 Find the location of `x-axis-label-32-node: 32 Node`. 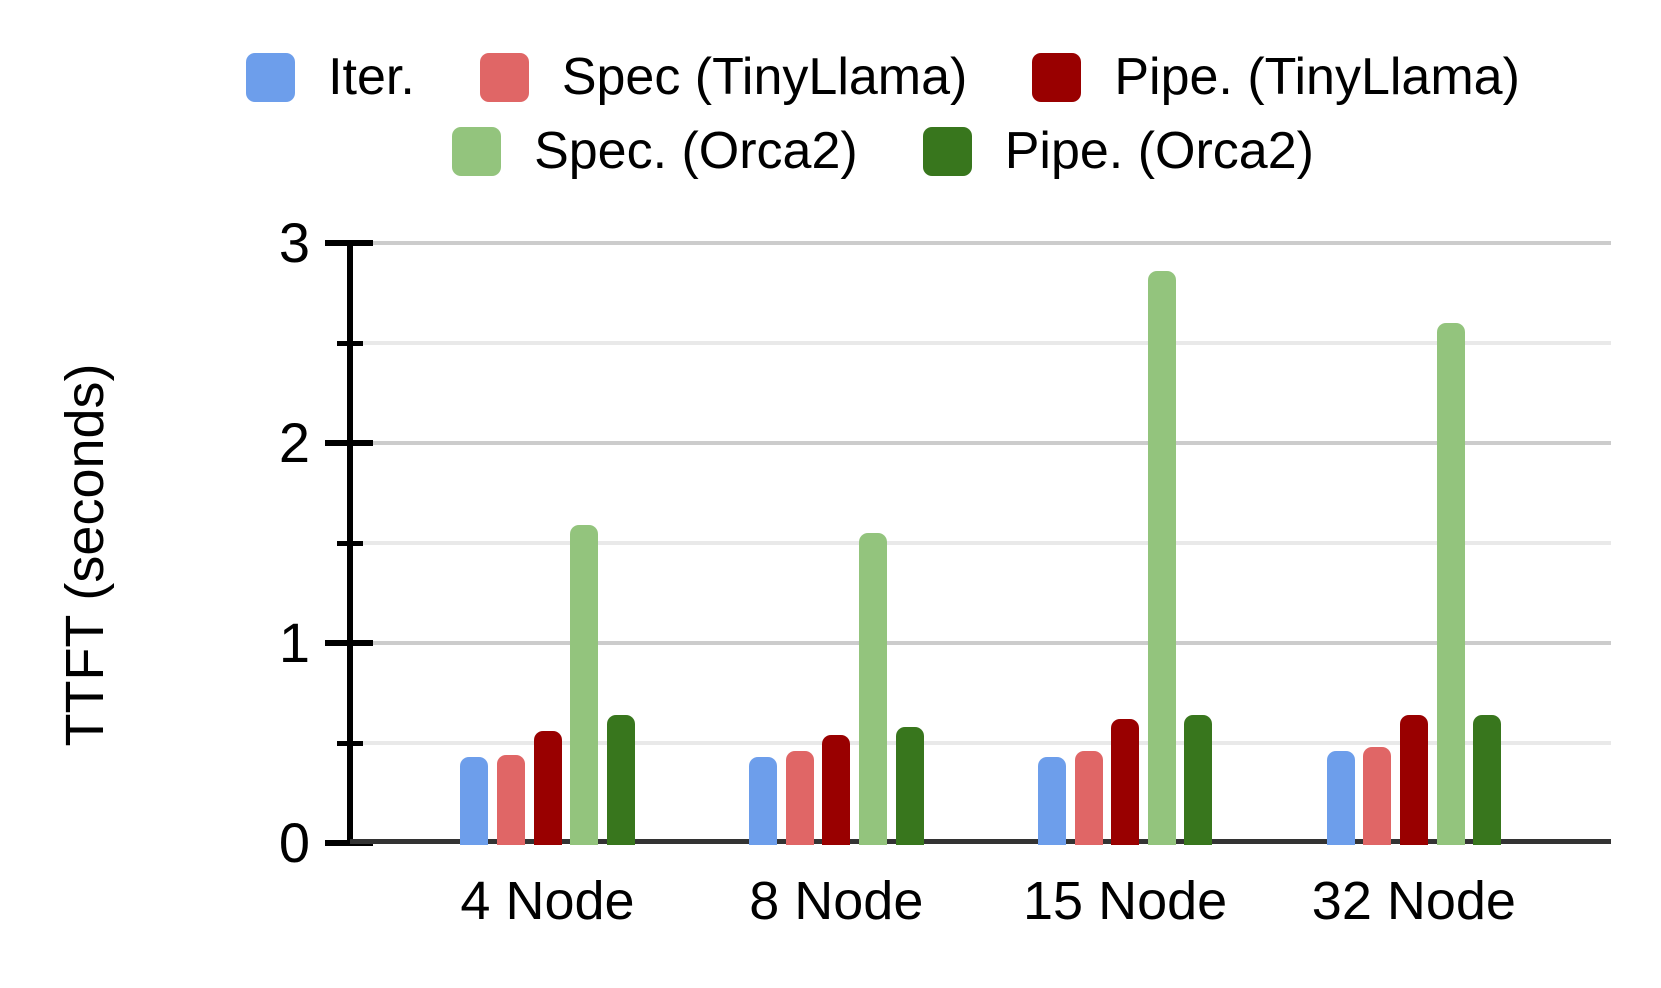

x-axis-label-32-node: 32 Node is located at coordinates (1413, 901).